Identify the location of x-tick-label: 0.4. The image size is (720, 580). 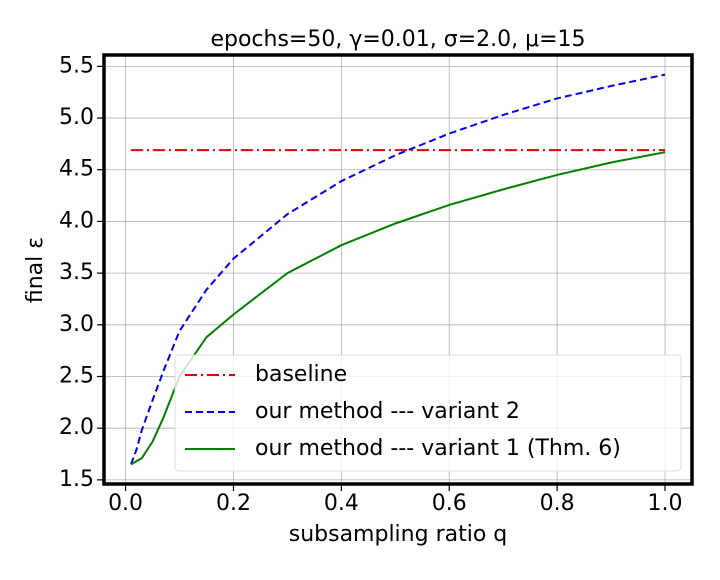
(341, 503).